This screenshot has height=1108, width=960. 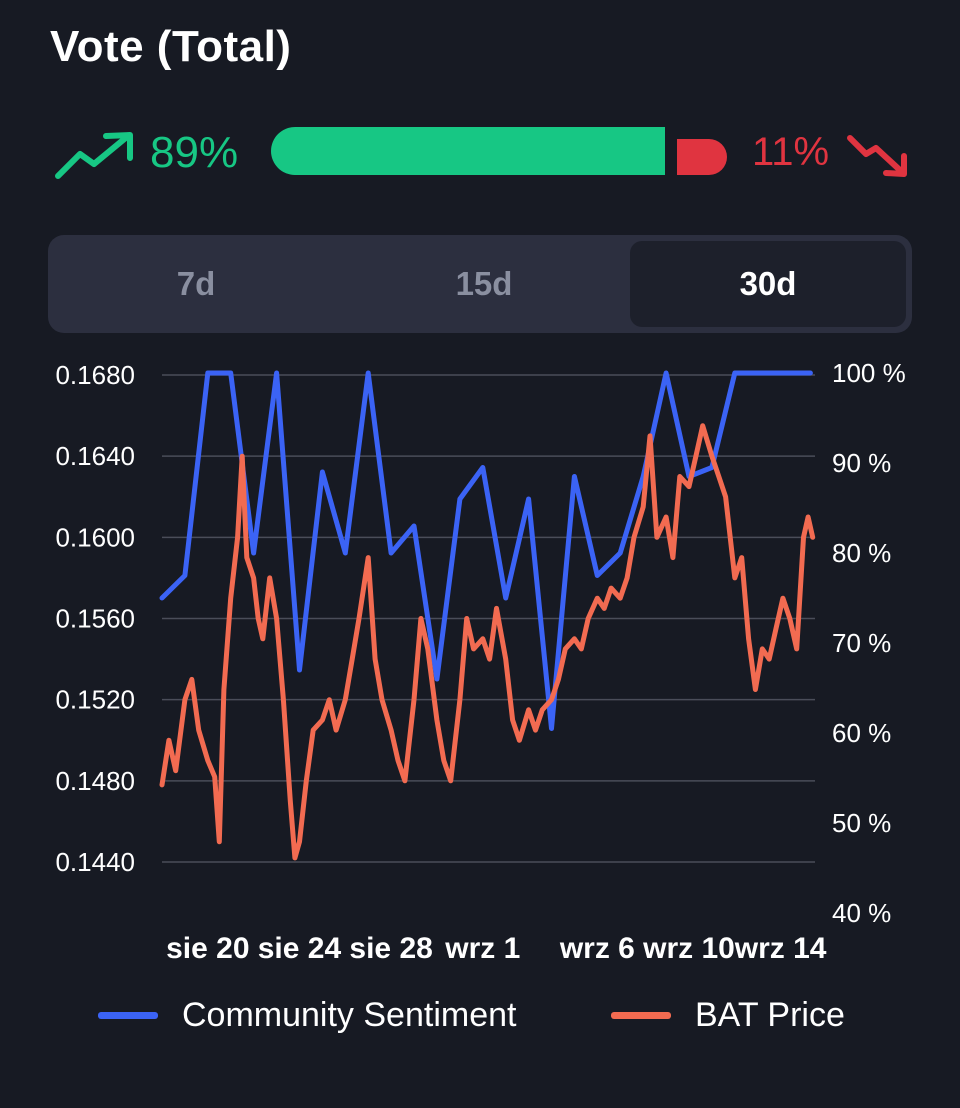 I want to click on x-axis-tick: wrz 14, so click(x=780, y=948).